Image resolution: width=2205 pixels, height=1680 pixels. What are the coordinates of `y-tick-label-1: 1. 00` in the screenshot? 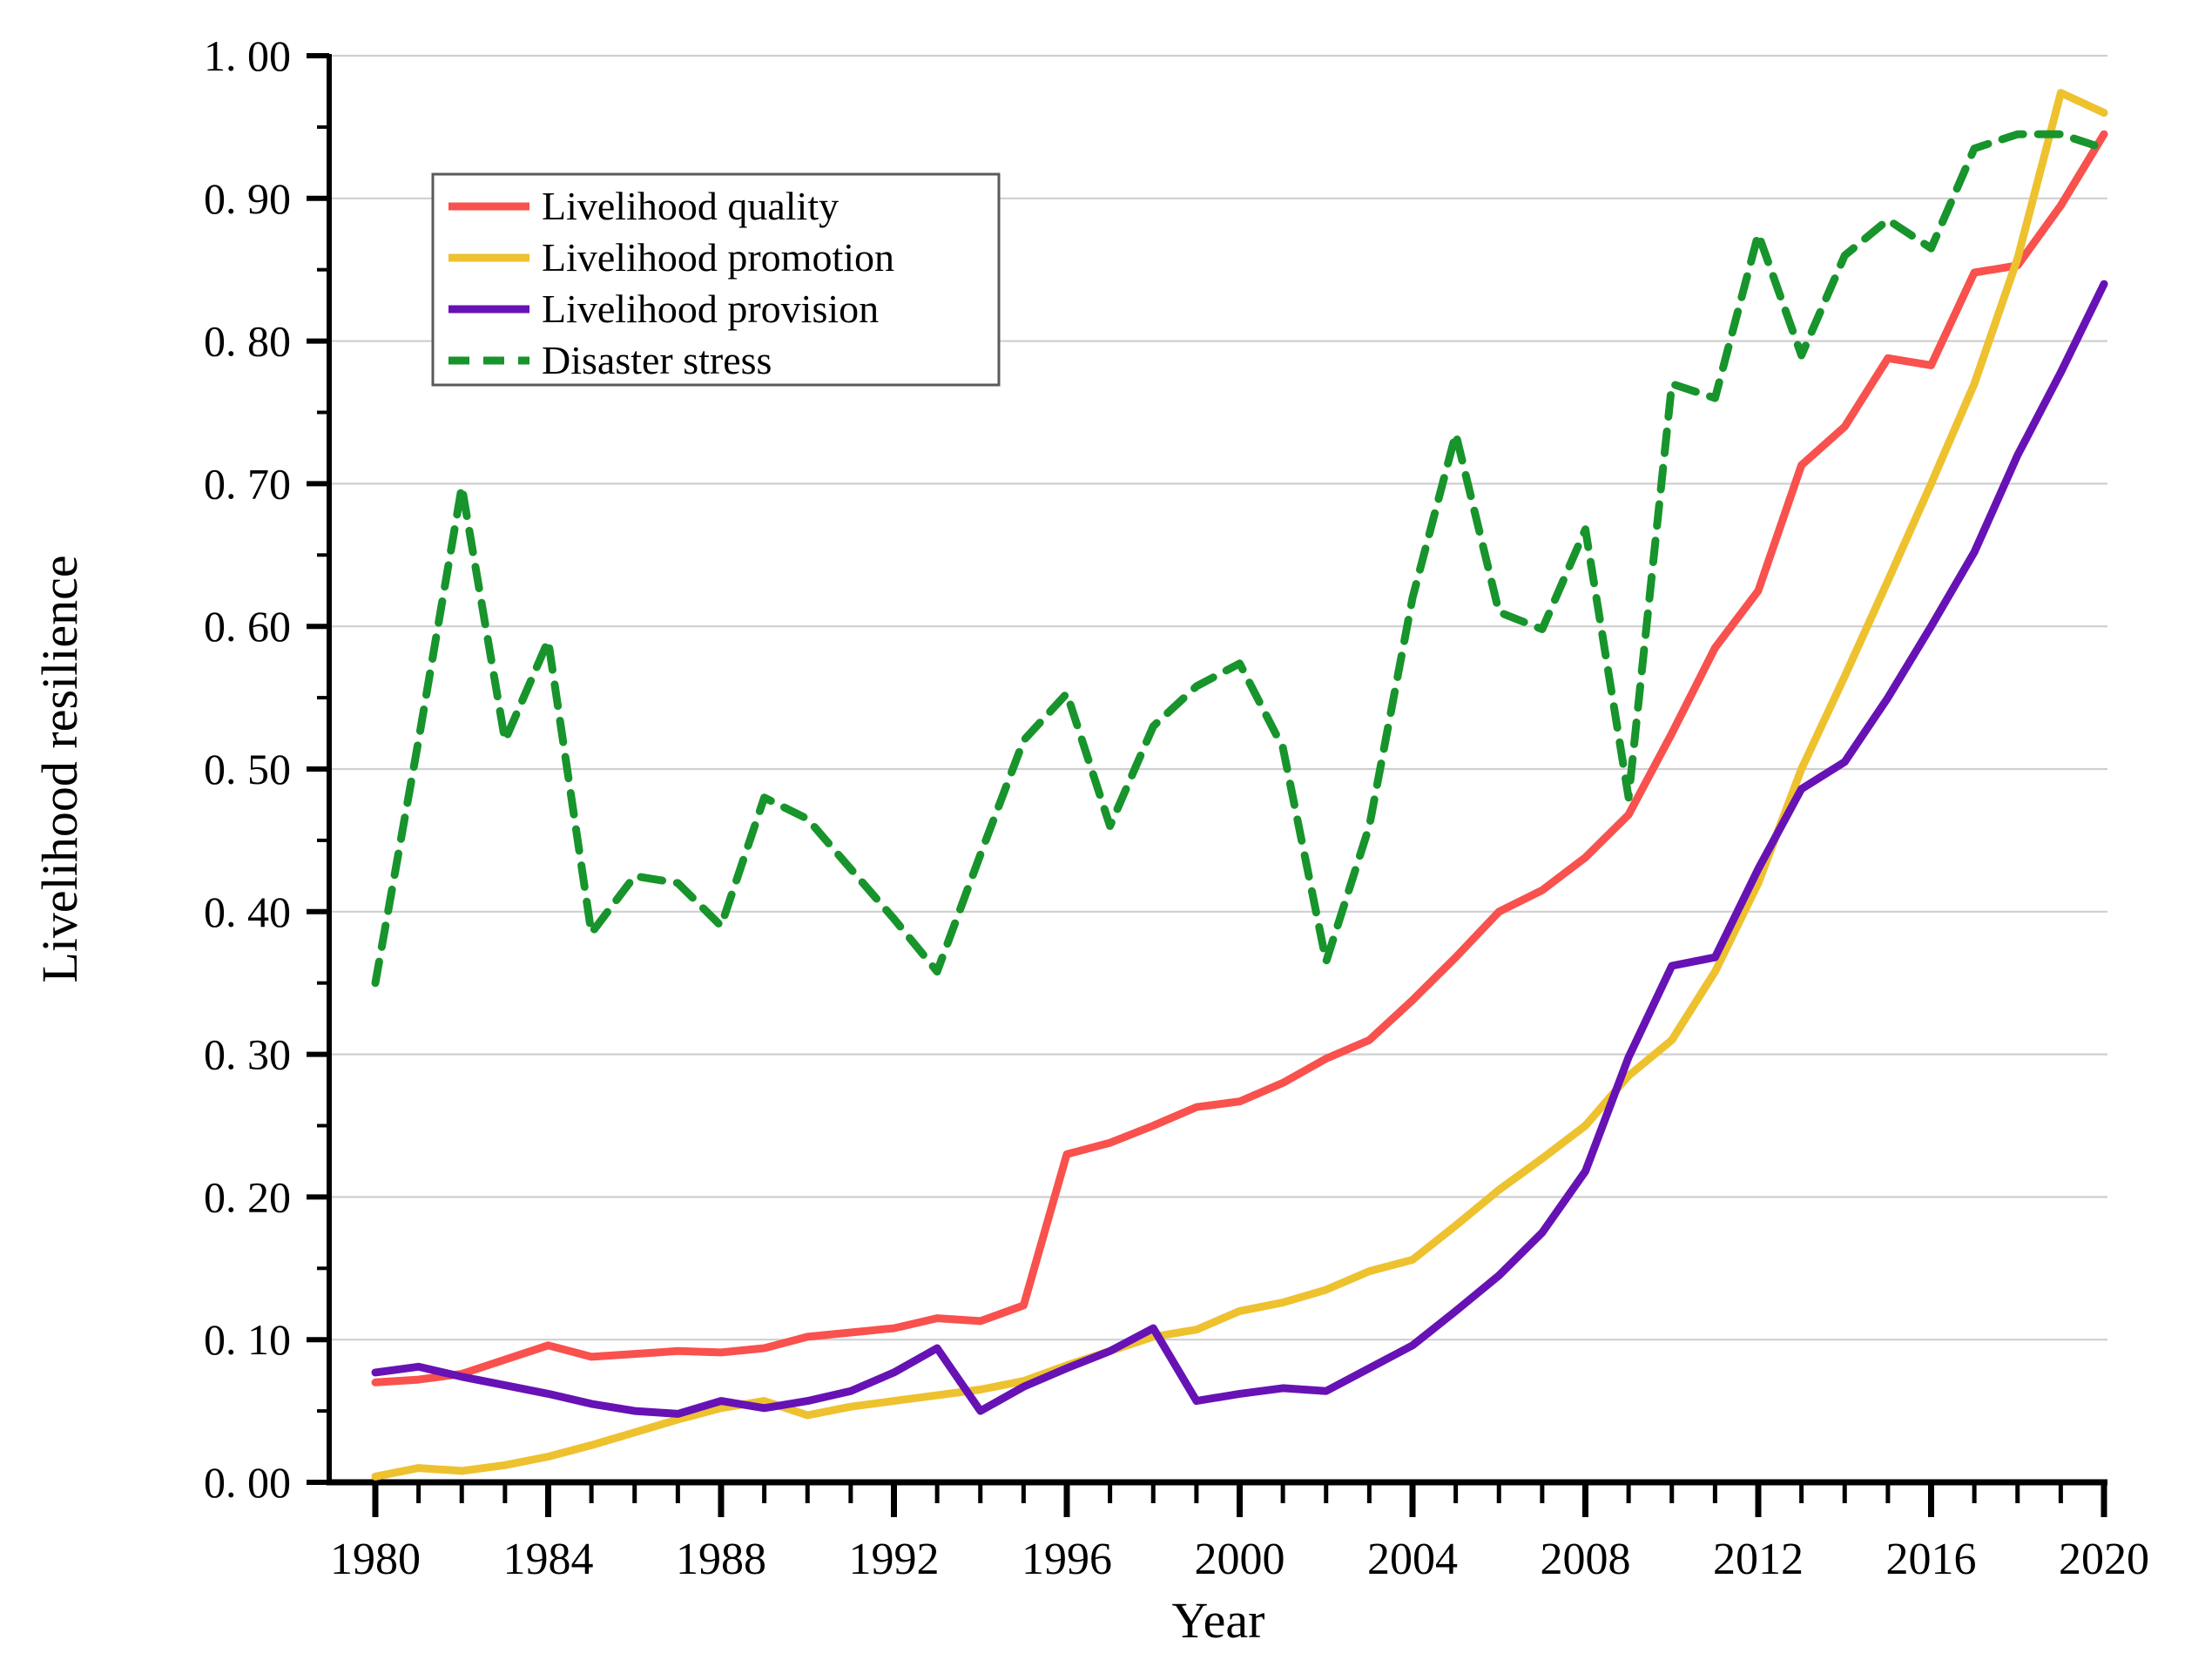 It's located at (247, 55).